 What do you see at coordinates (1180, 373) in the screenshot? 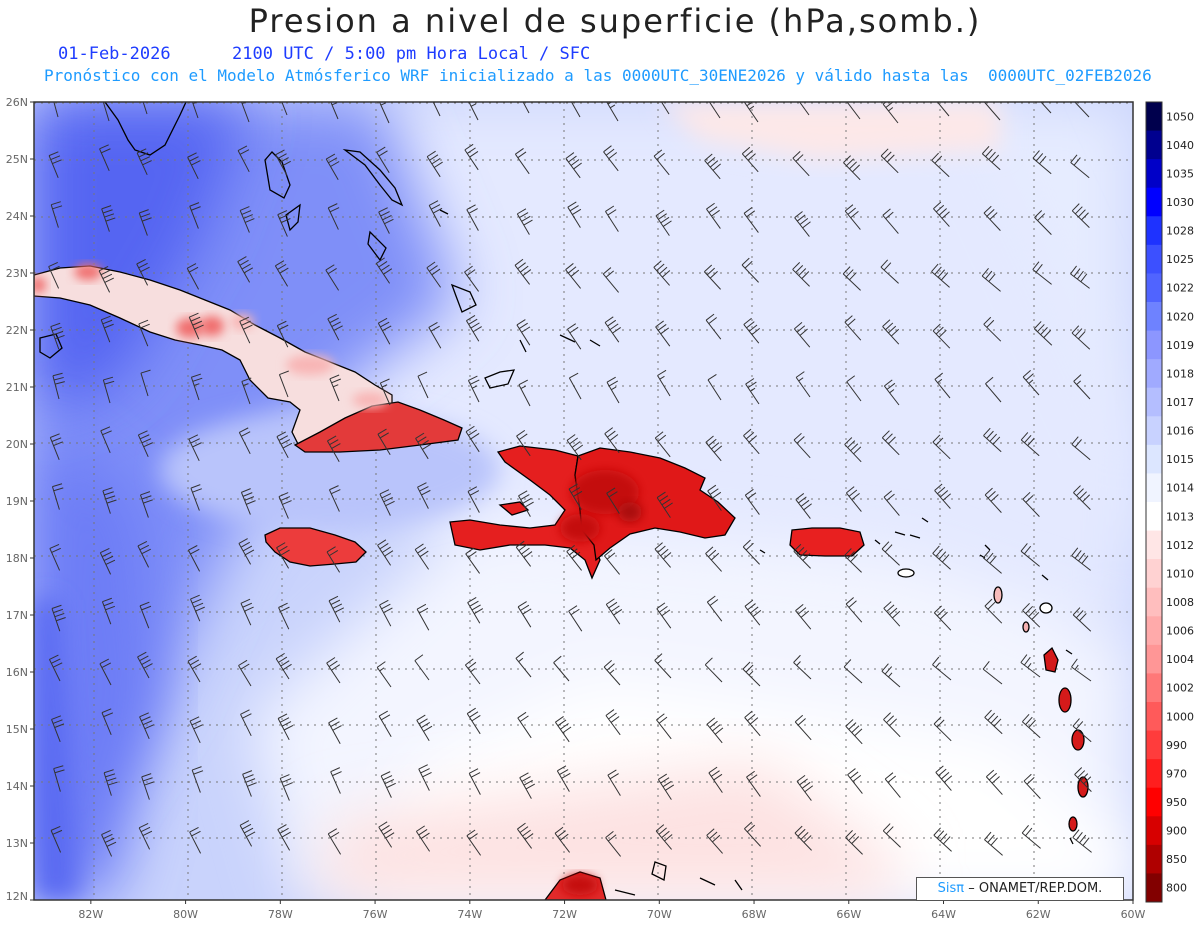
I see `legend-level-label: 1018` at bounding box center [1180, 373].